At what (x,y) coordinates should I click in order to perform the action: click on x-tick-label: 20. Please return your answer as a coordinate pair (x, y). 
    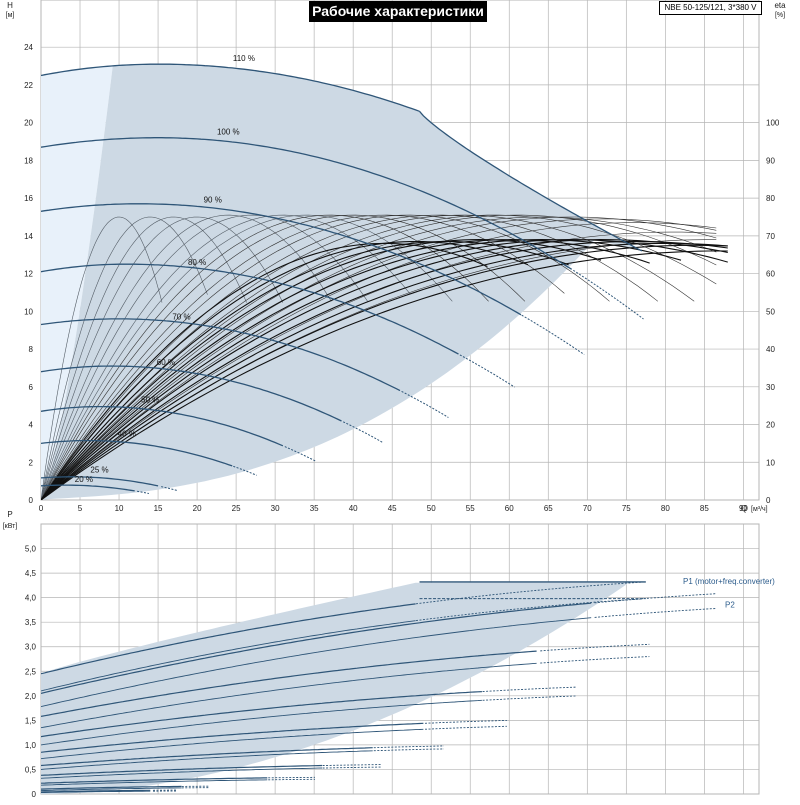
    Looking at the image, I should click on (197, 508).